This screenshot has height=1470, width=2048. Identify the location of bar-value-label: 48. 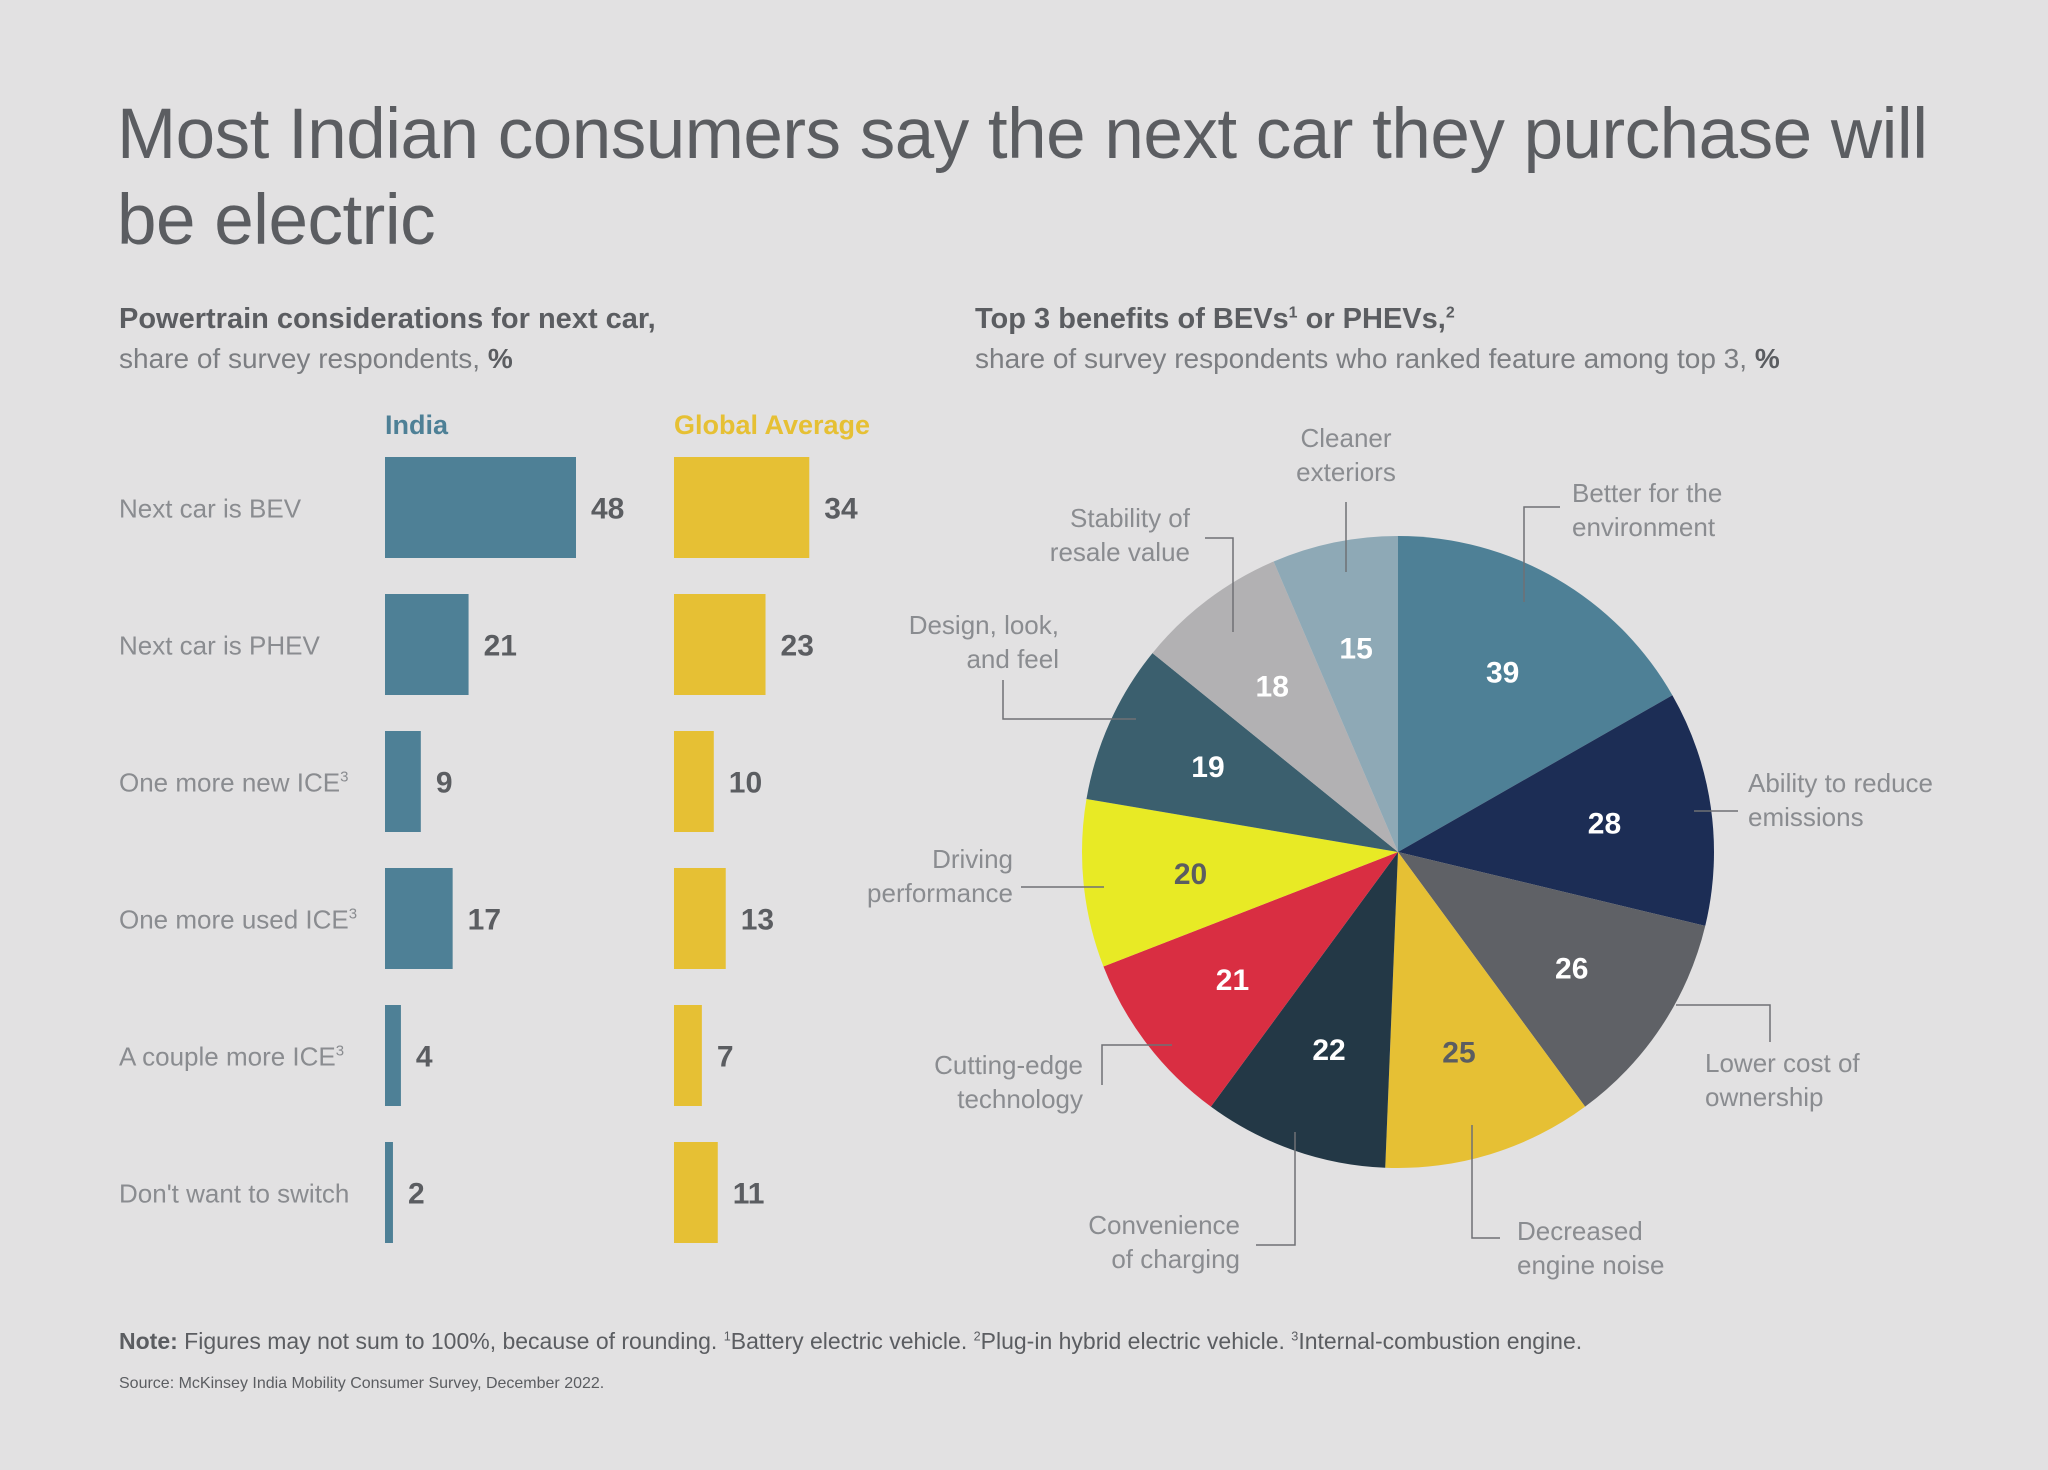
(607, 509).